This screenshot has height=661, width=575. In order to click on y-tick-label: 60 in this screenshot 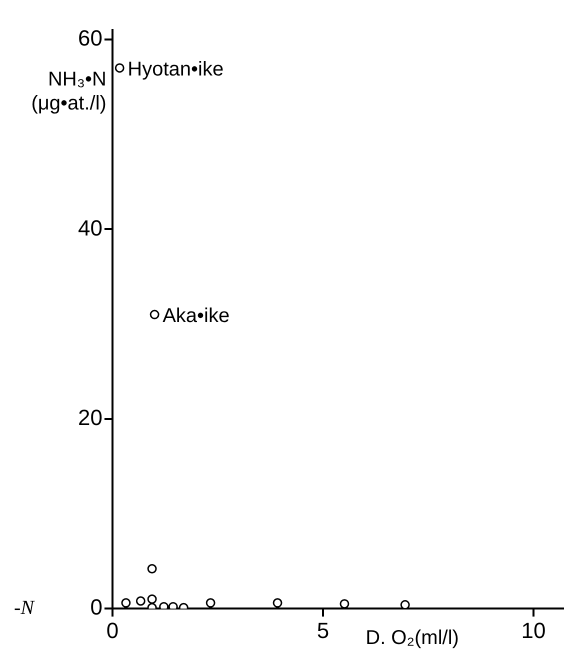, I will do `click(90, 38)`.